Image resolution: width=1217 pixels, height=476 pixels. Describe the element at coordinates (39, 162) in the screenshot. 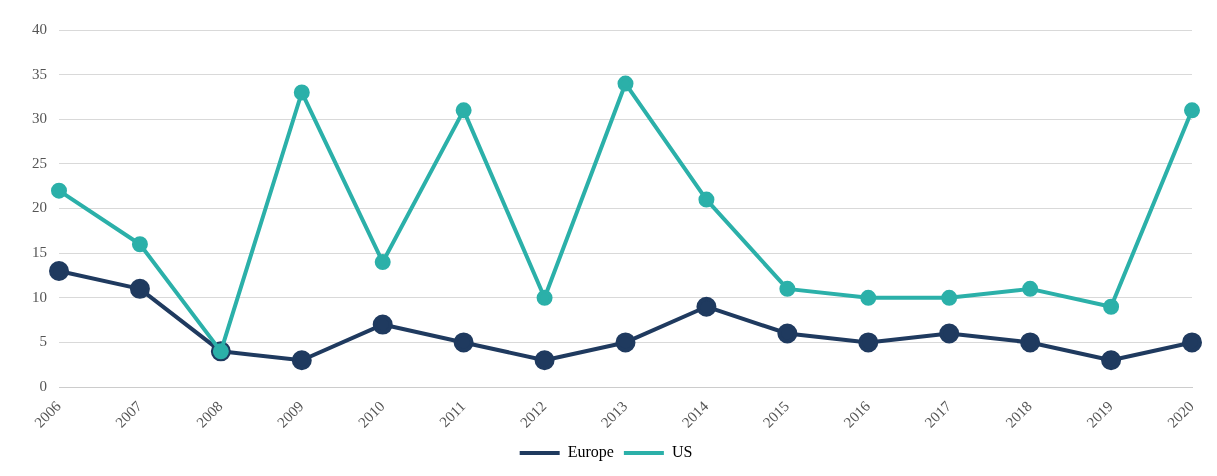

I see `y-tick-label: 25` at that location.